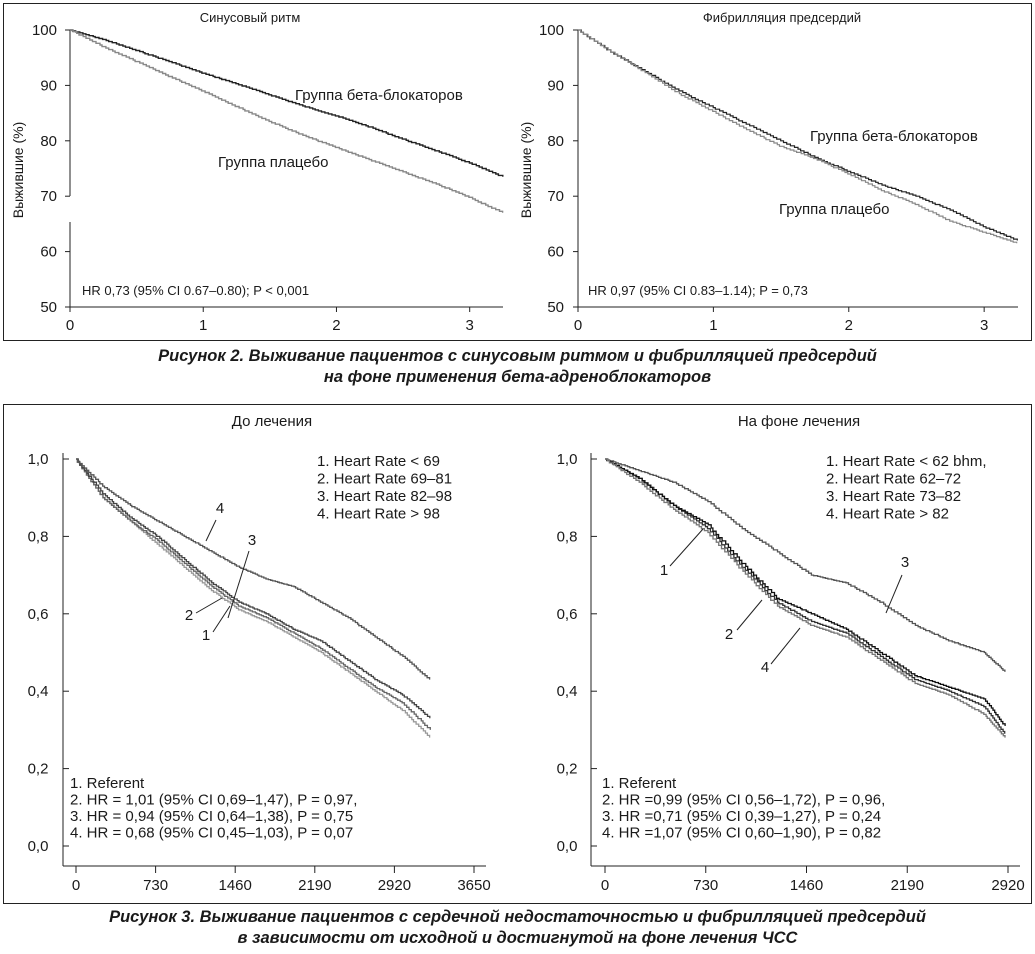 This screenshot has height=954, width=1035. Describe the element at coordinates (38, 691) in the screenshot. I see `fig3-before-y-tick-label: 0,4` at that location.